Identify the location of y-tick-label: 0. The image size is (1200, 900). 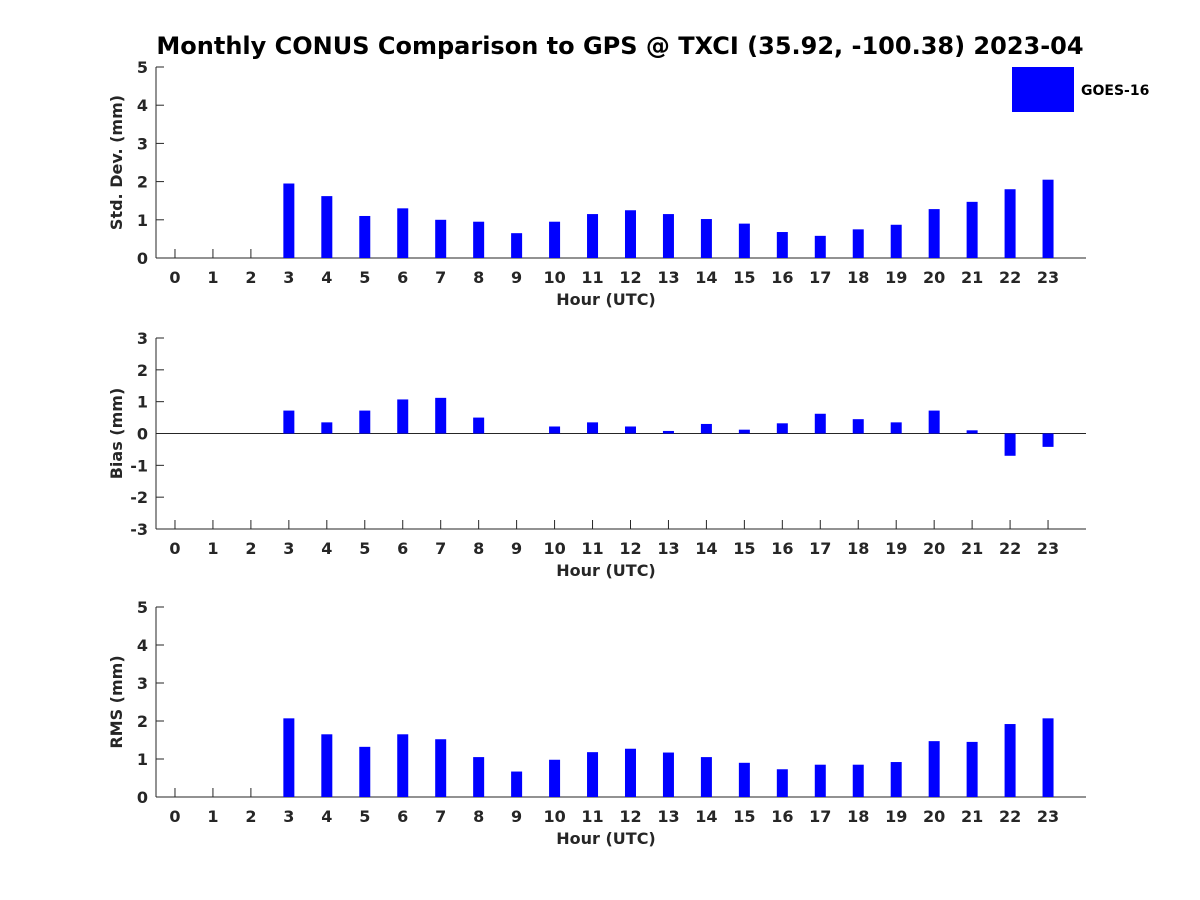
(142, 258).